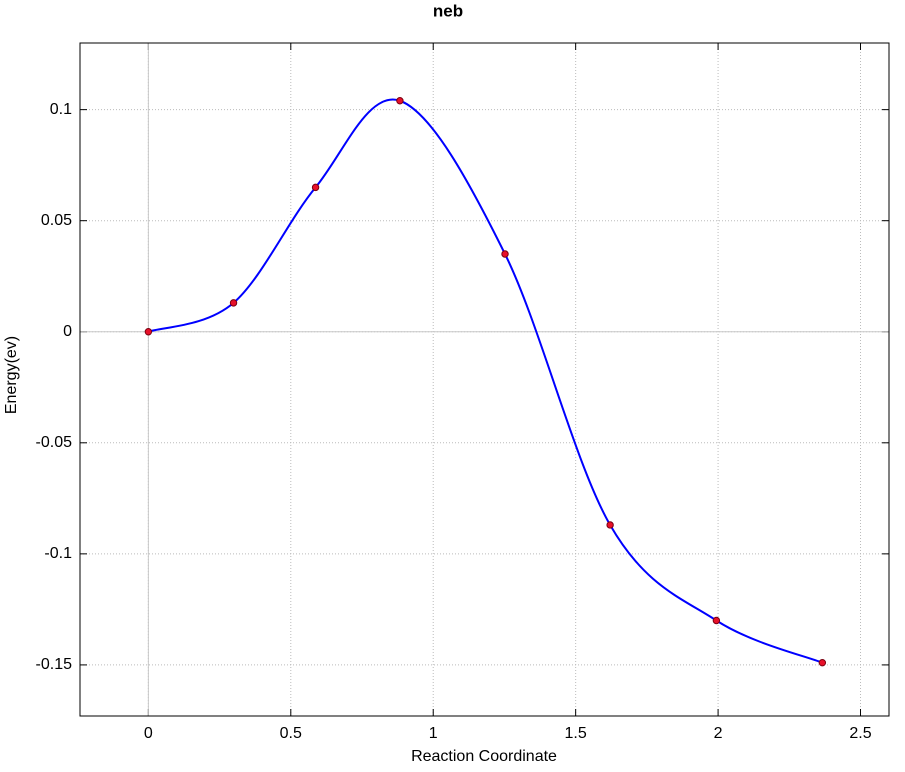  Describe the element at coordinates (148, 733) in the screenshot. I see `x-tick-label: 0` at that location.